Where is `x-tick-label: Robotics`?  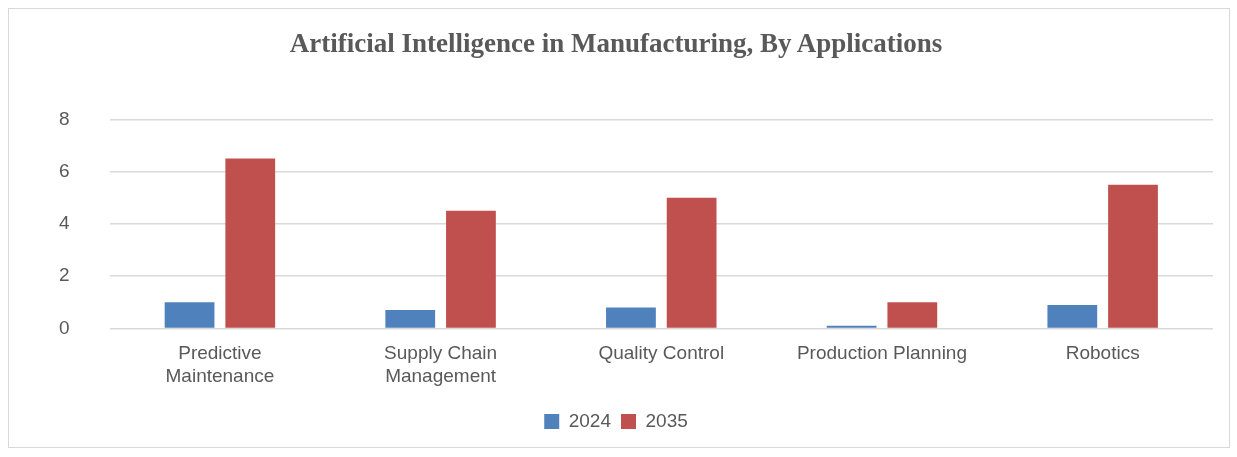
x-tick-label: Robotics is located at coordinates (1102, 353).